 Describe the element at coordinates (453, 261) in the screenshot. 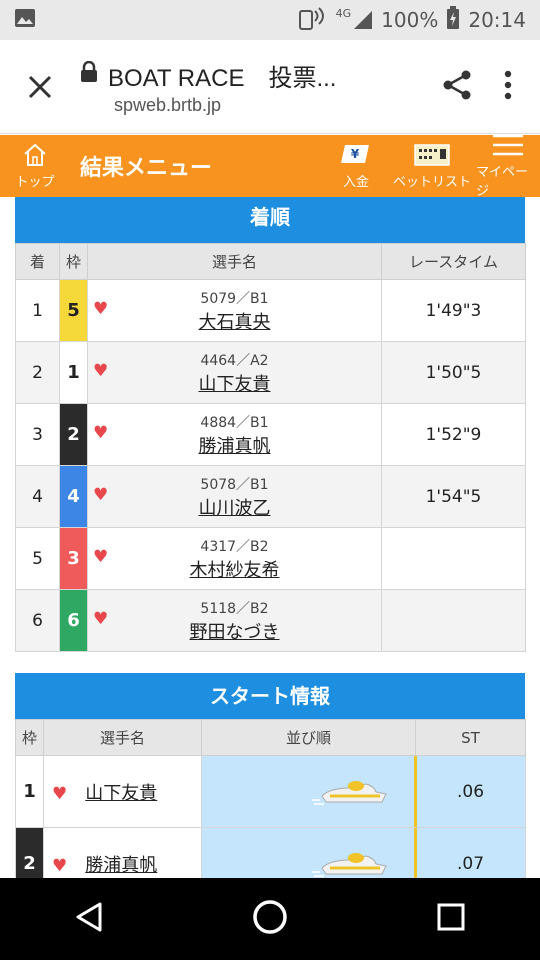

I see `col-time: レースタイム` at that location.